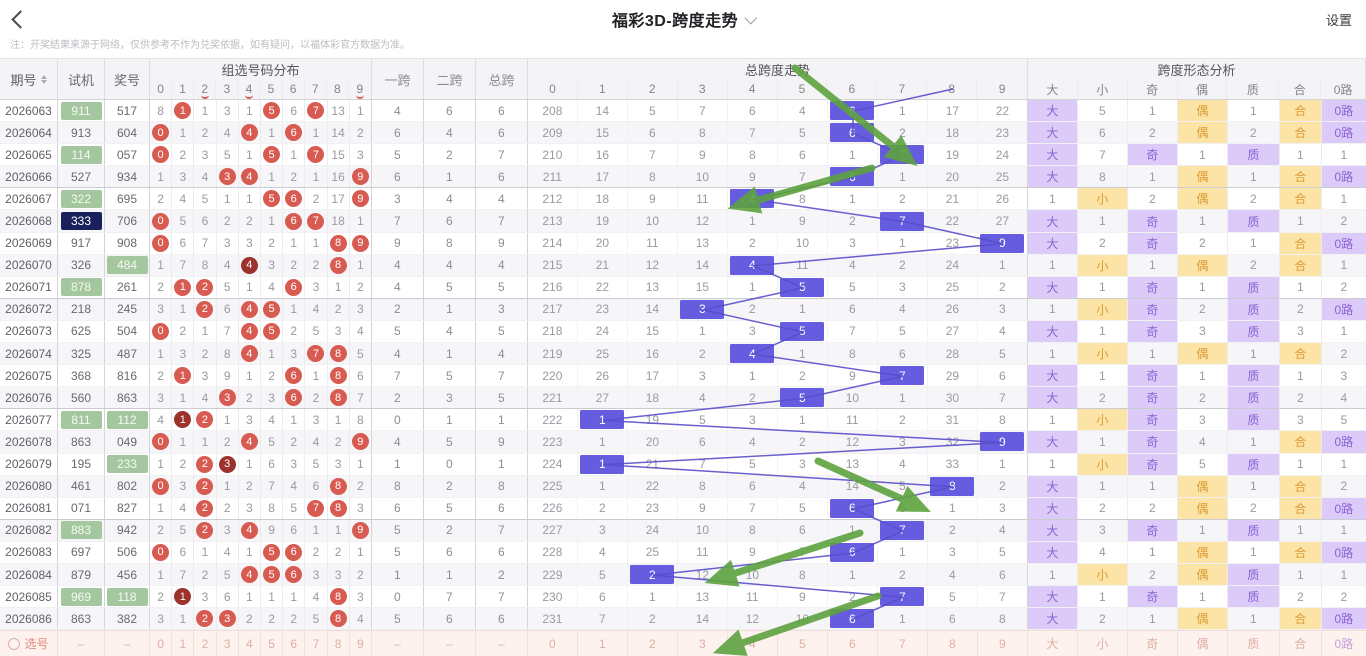  Describe the element at coordinates (249, 575) in the screenshot. I see `winning-digit-circle: 4` at that location.